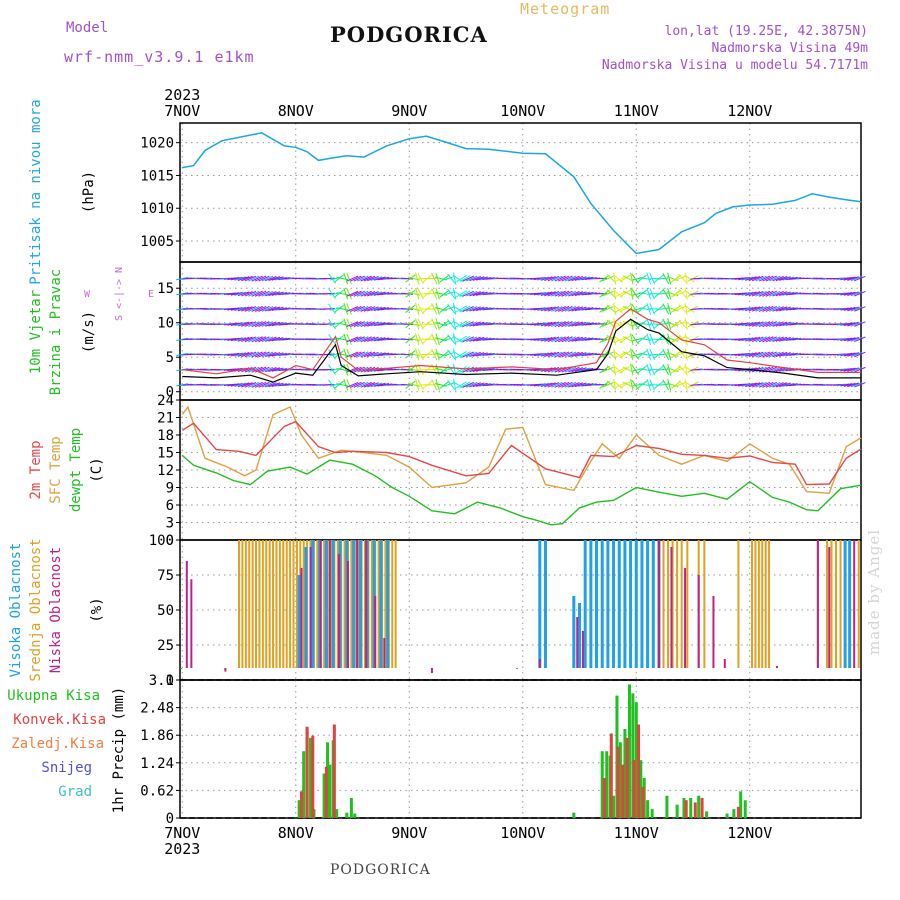  What do you see at coordinates (636, 833) in the screenshot?
I see `bottom-day-label: 11NOV` at bounding box center [636, 833].